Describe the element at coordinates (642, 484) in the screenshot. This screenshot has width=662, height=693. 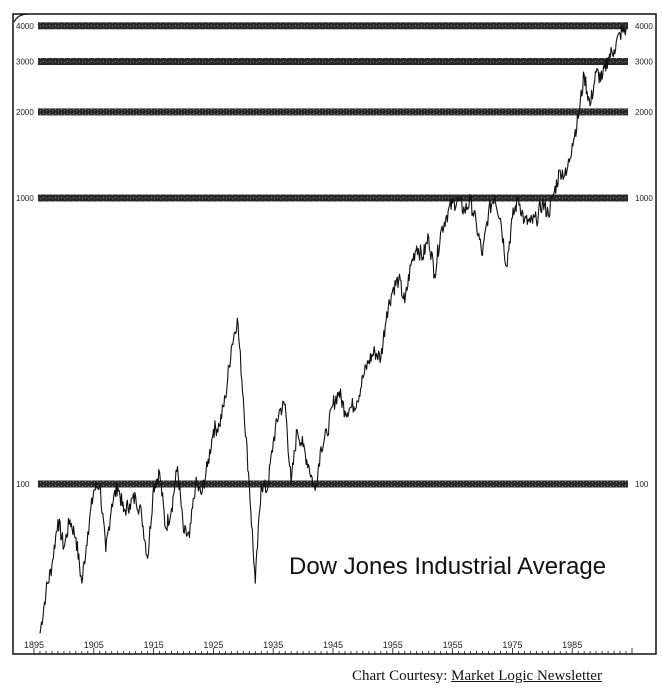
I see `y-tick-label-right: 100` at that location.